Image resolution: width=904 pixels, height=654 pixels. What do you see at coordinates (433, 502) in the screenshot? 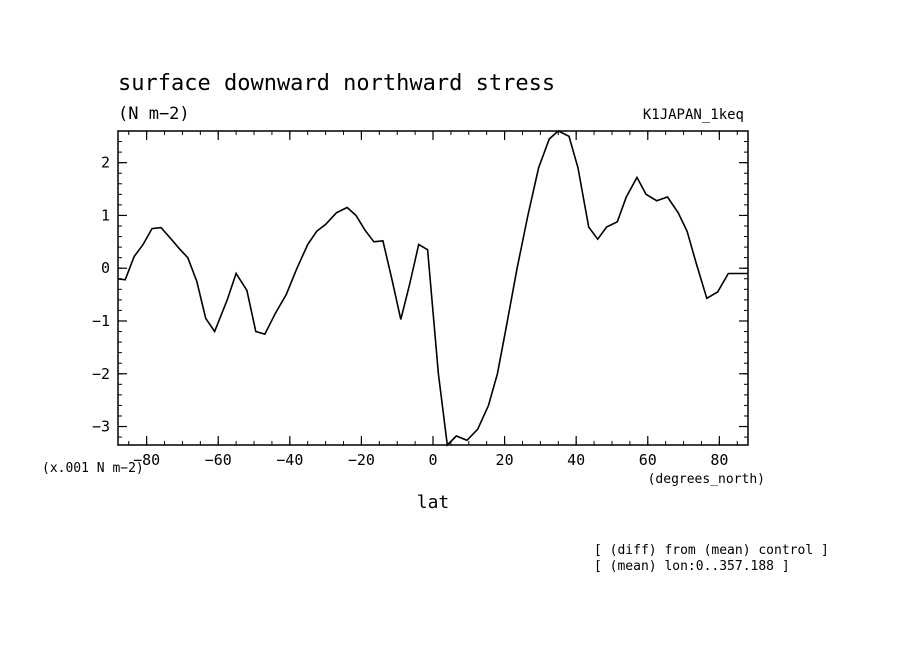
I see `x-axis-label: lat` at bounding box center [433, 502].